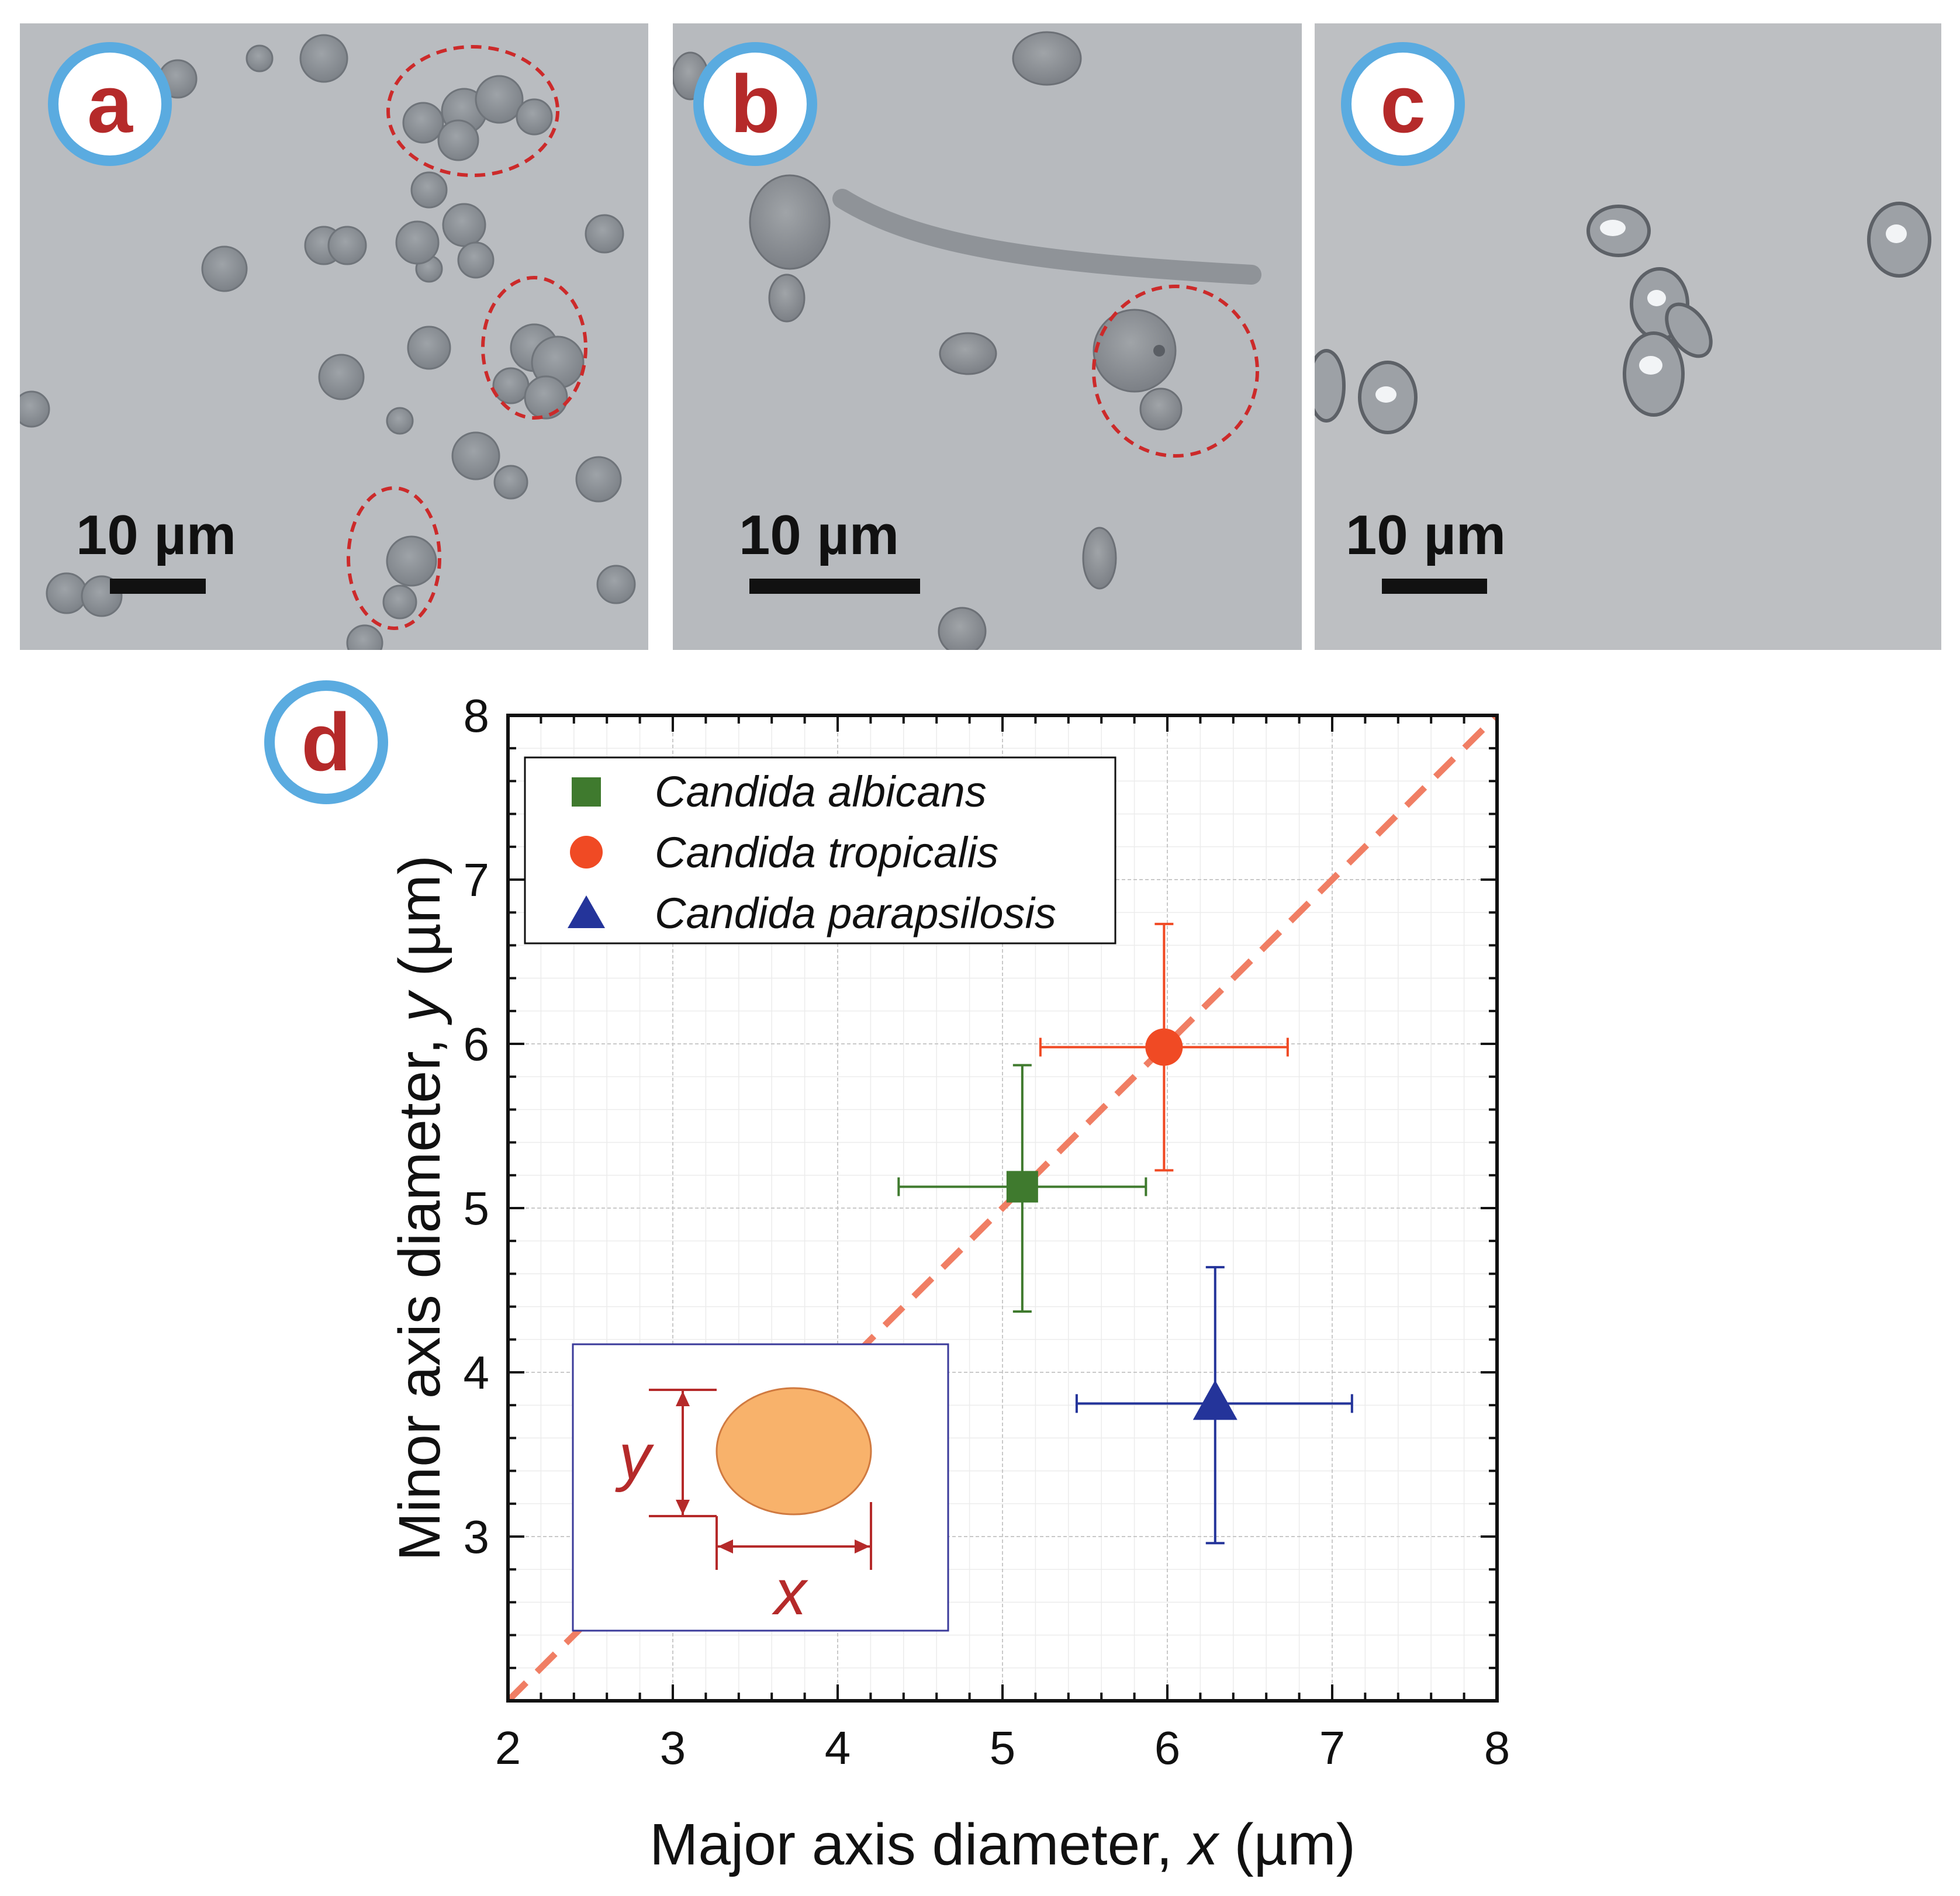 The width and height of the screenshot is (1960, 1896). I want to click on scale-bar-c, so click(1434, 587).